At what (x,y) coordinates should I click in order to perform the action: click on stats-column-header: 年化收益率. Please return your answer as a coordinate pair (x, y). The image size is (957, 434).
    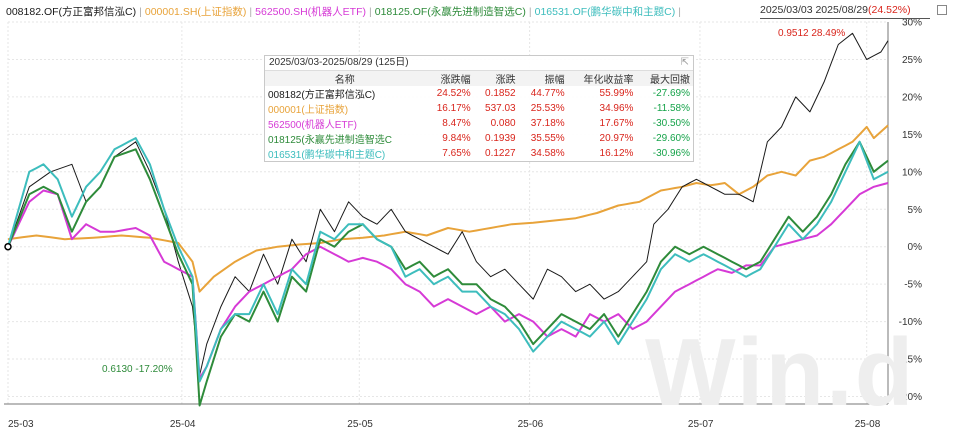
    Looking at the image, I should click on (602, 78).